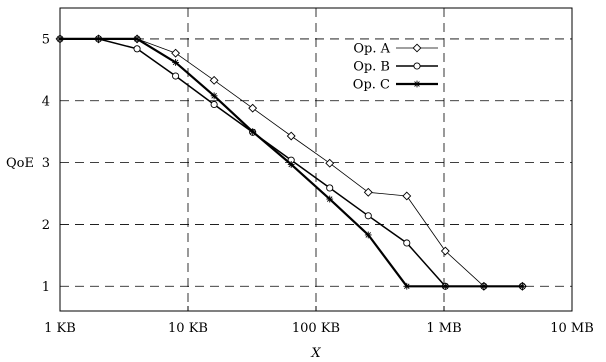  What do you see at coordinates (443, 328) in the screenshot?
I see `x-tick-label: 1 MB` at bounding box center [443, 328].